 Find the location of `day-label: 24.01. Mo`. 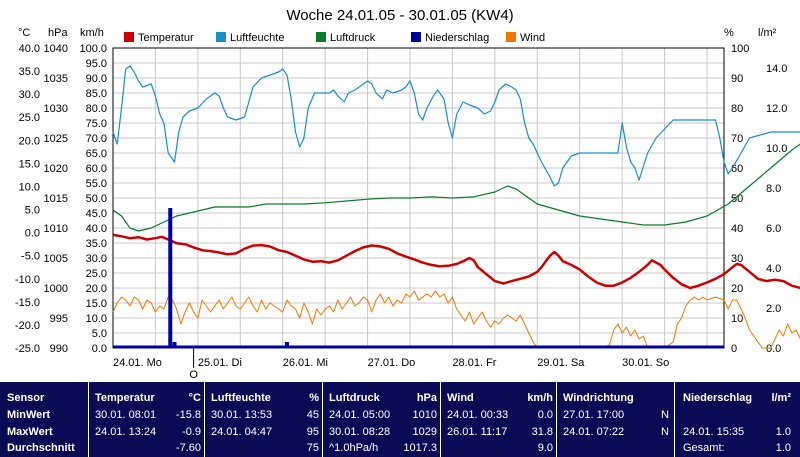

day-label: 24.01. Mo is located at coordinates (137, 363).